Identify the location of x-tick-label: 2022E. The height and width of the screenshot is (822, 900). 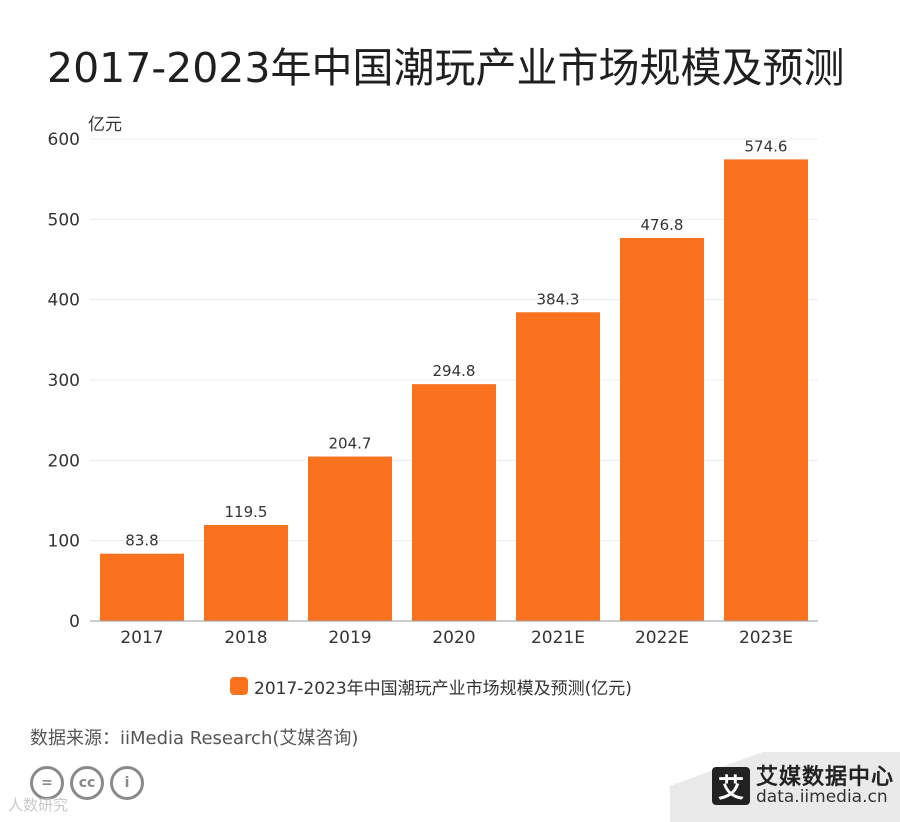
(662, 638).